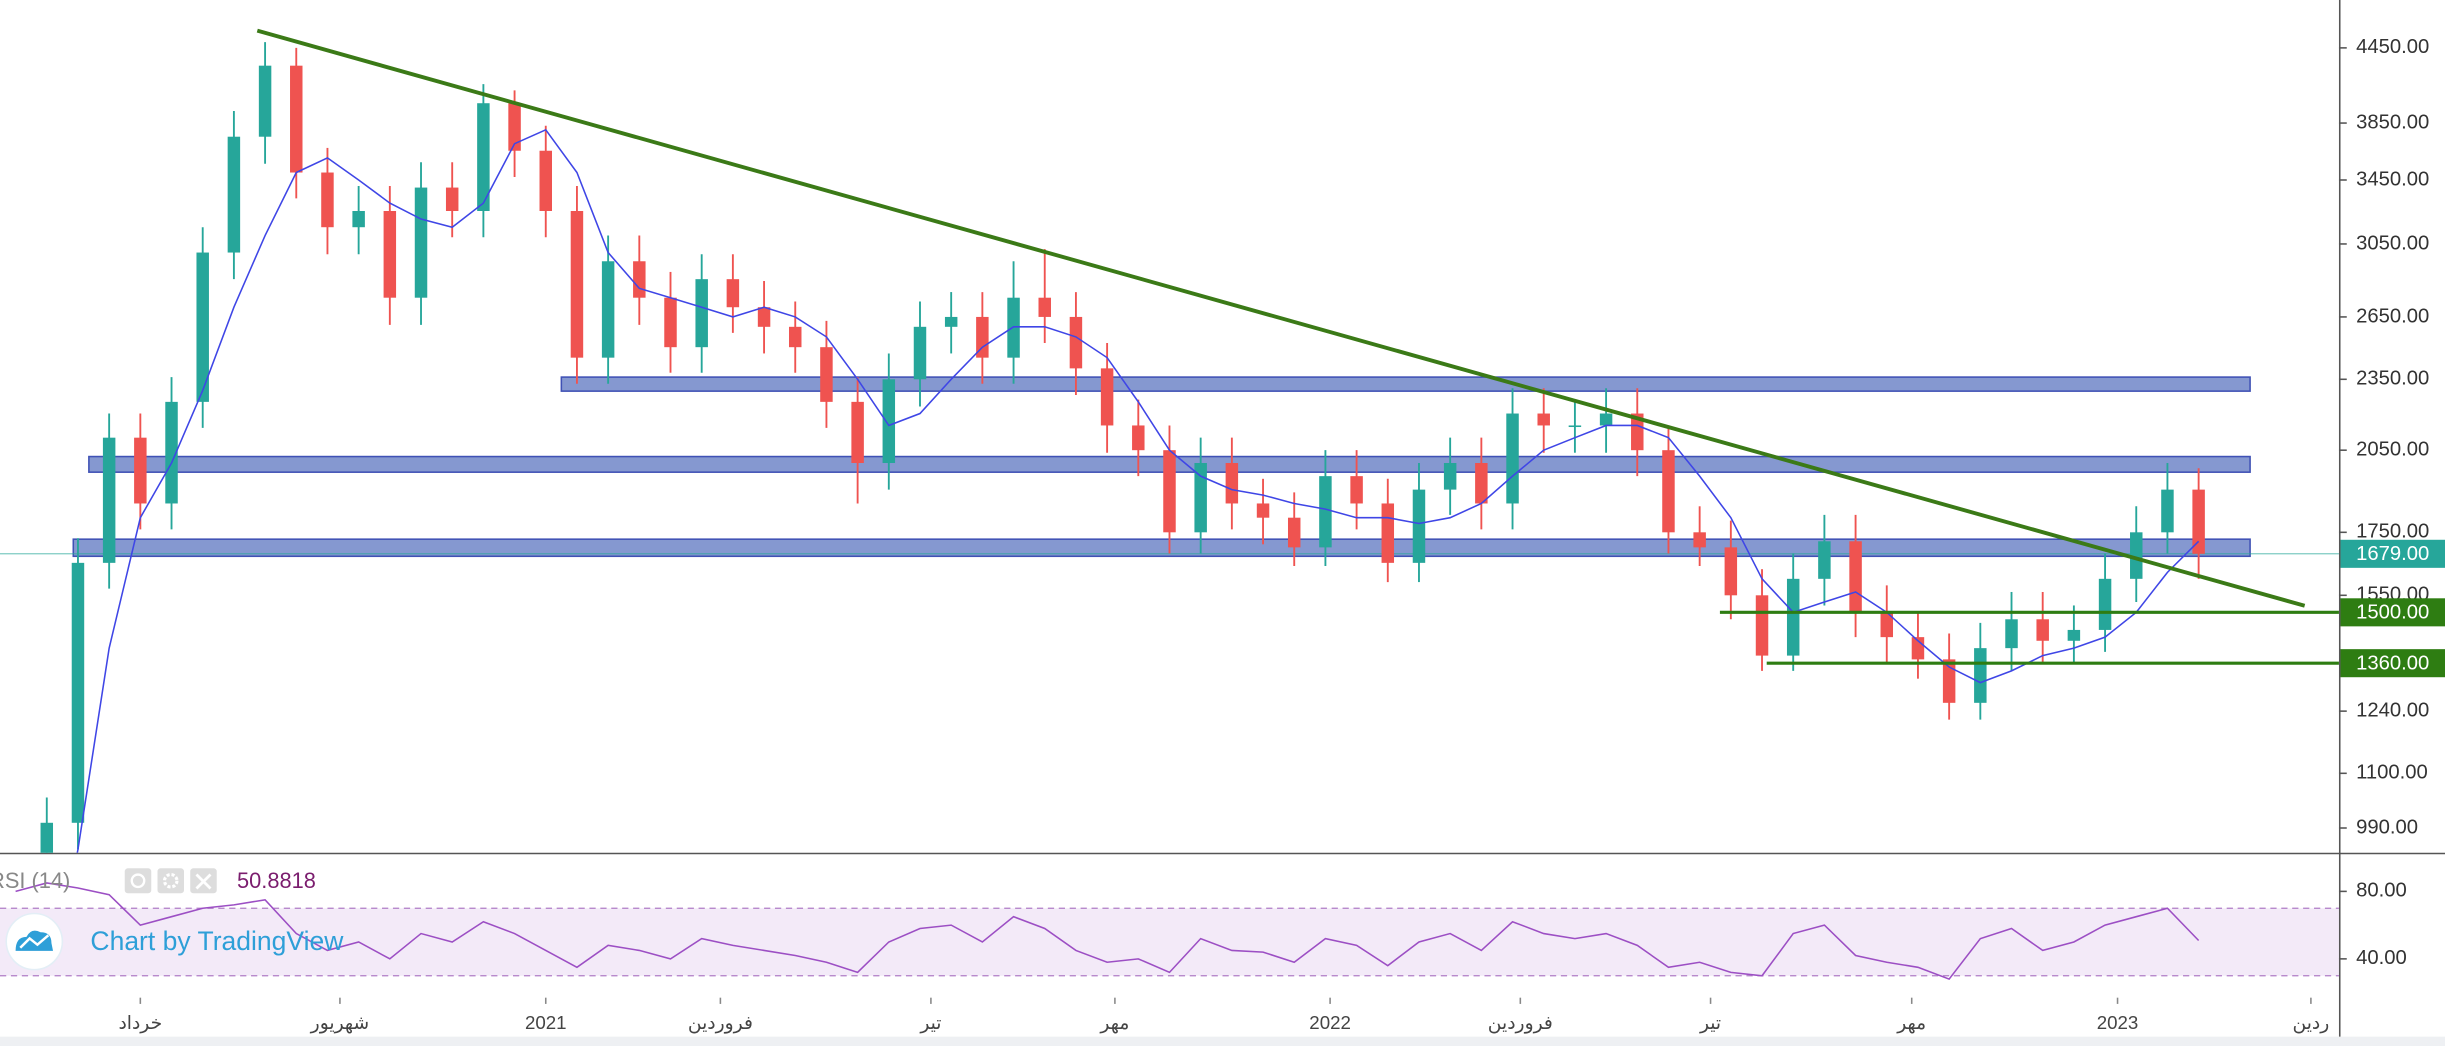 This screenshot has height=1046, width=2445. Describe the element at coordinates (2392, 450) in the screenshot. I see `y-tick-label: 2050.00` at that location.